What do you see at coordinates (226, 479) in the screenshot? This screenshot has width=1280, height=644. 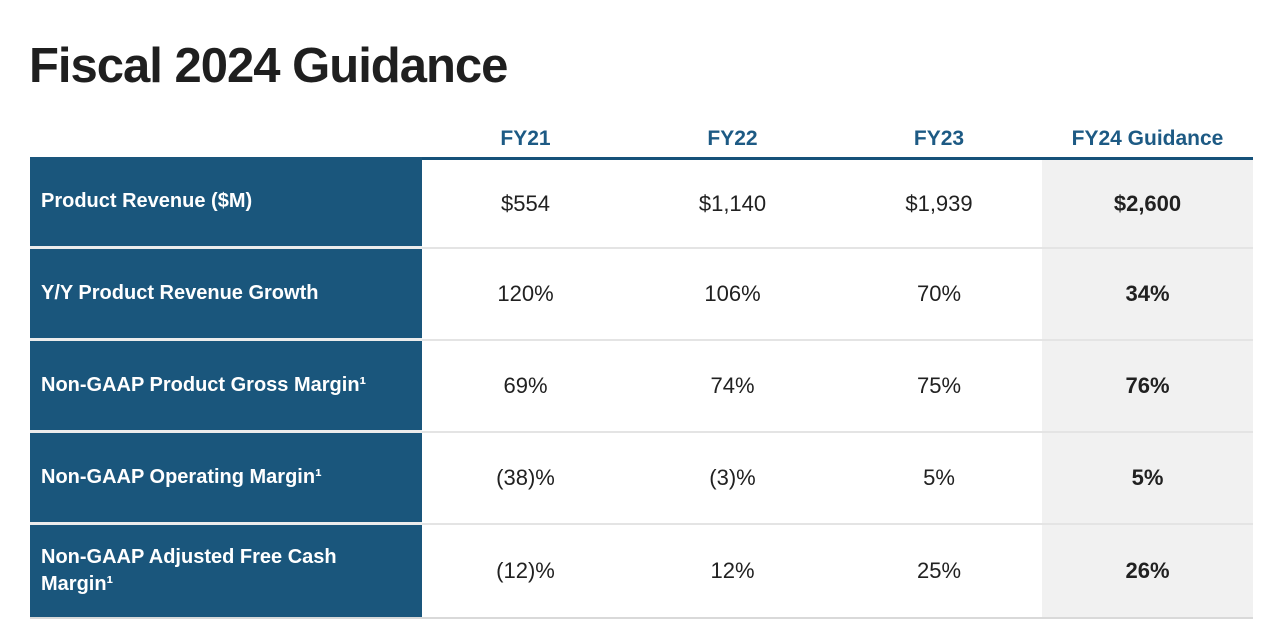 I see `row-label-operating-margin: Non-GAAP Operating Margin¹` at bounding box center [226, 479].